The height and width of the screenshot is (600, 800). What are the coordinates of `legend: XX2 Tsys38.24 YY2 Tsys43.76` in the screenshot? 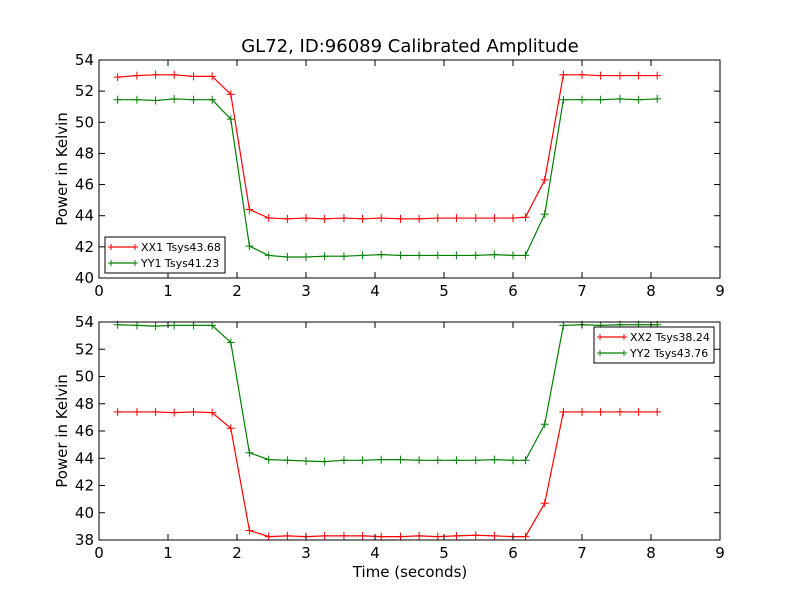 It's located at (654, 345).